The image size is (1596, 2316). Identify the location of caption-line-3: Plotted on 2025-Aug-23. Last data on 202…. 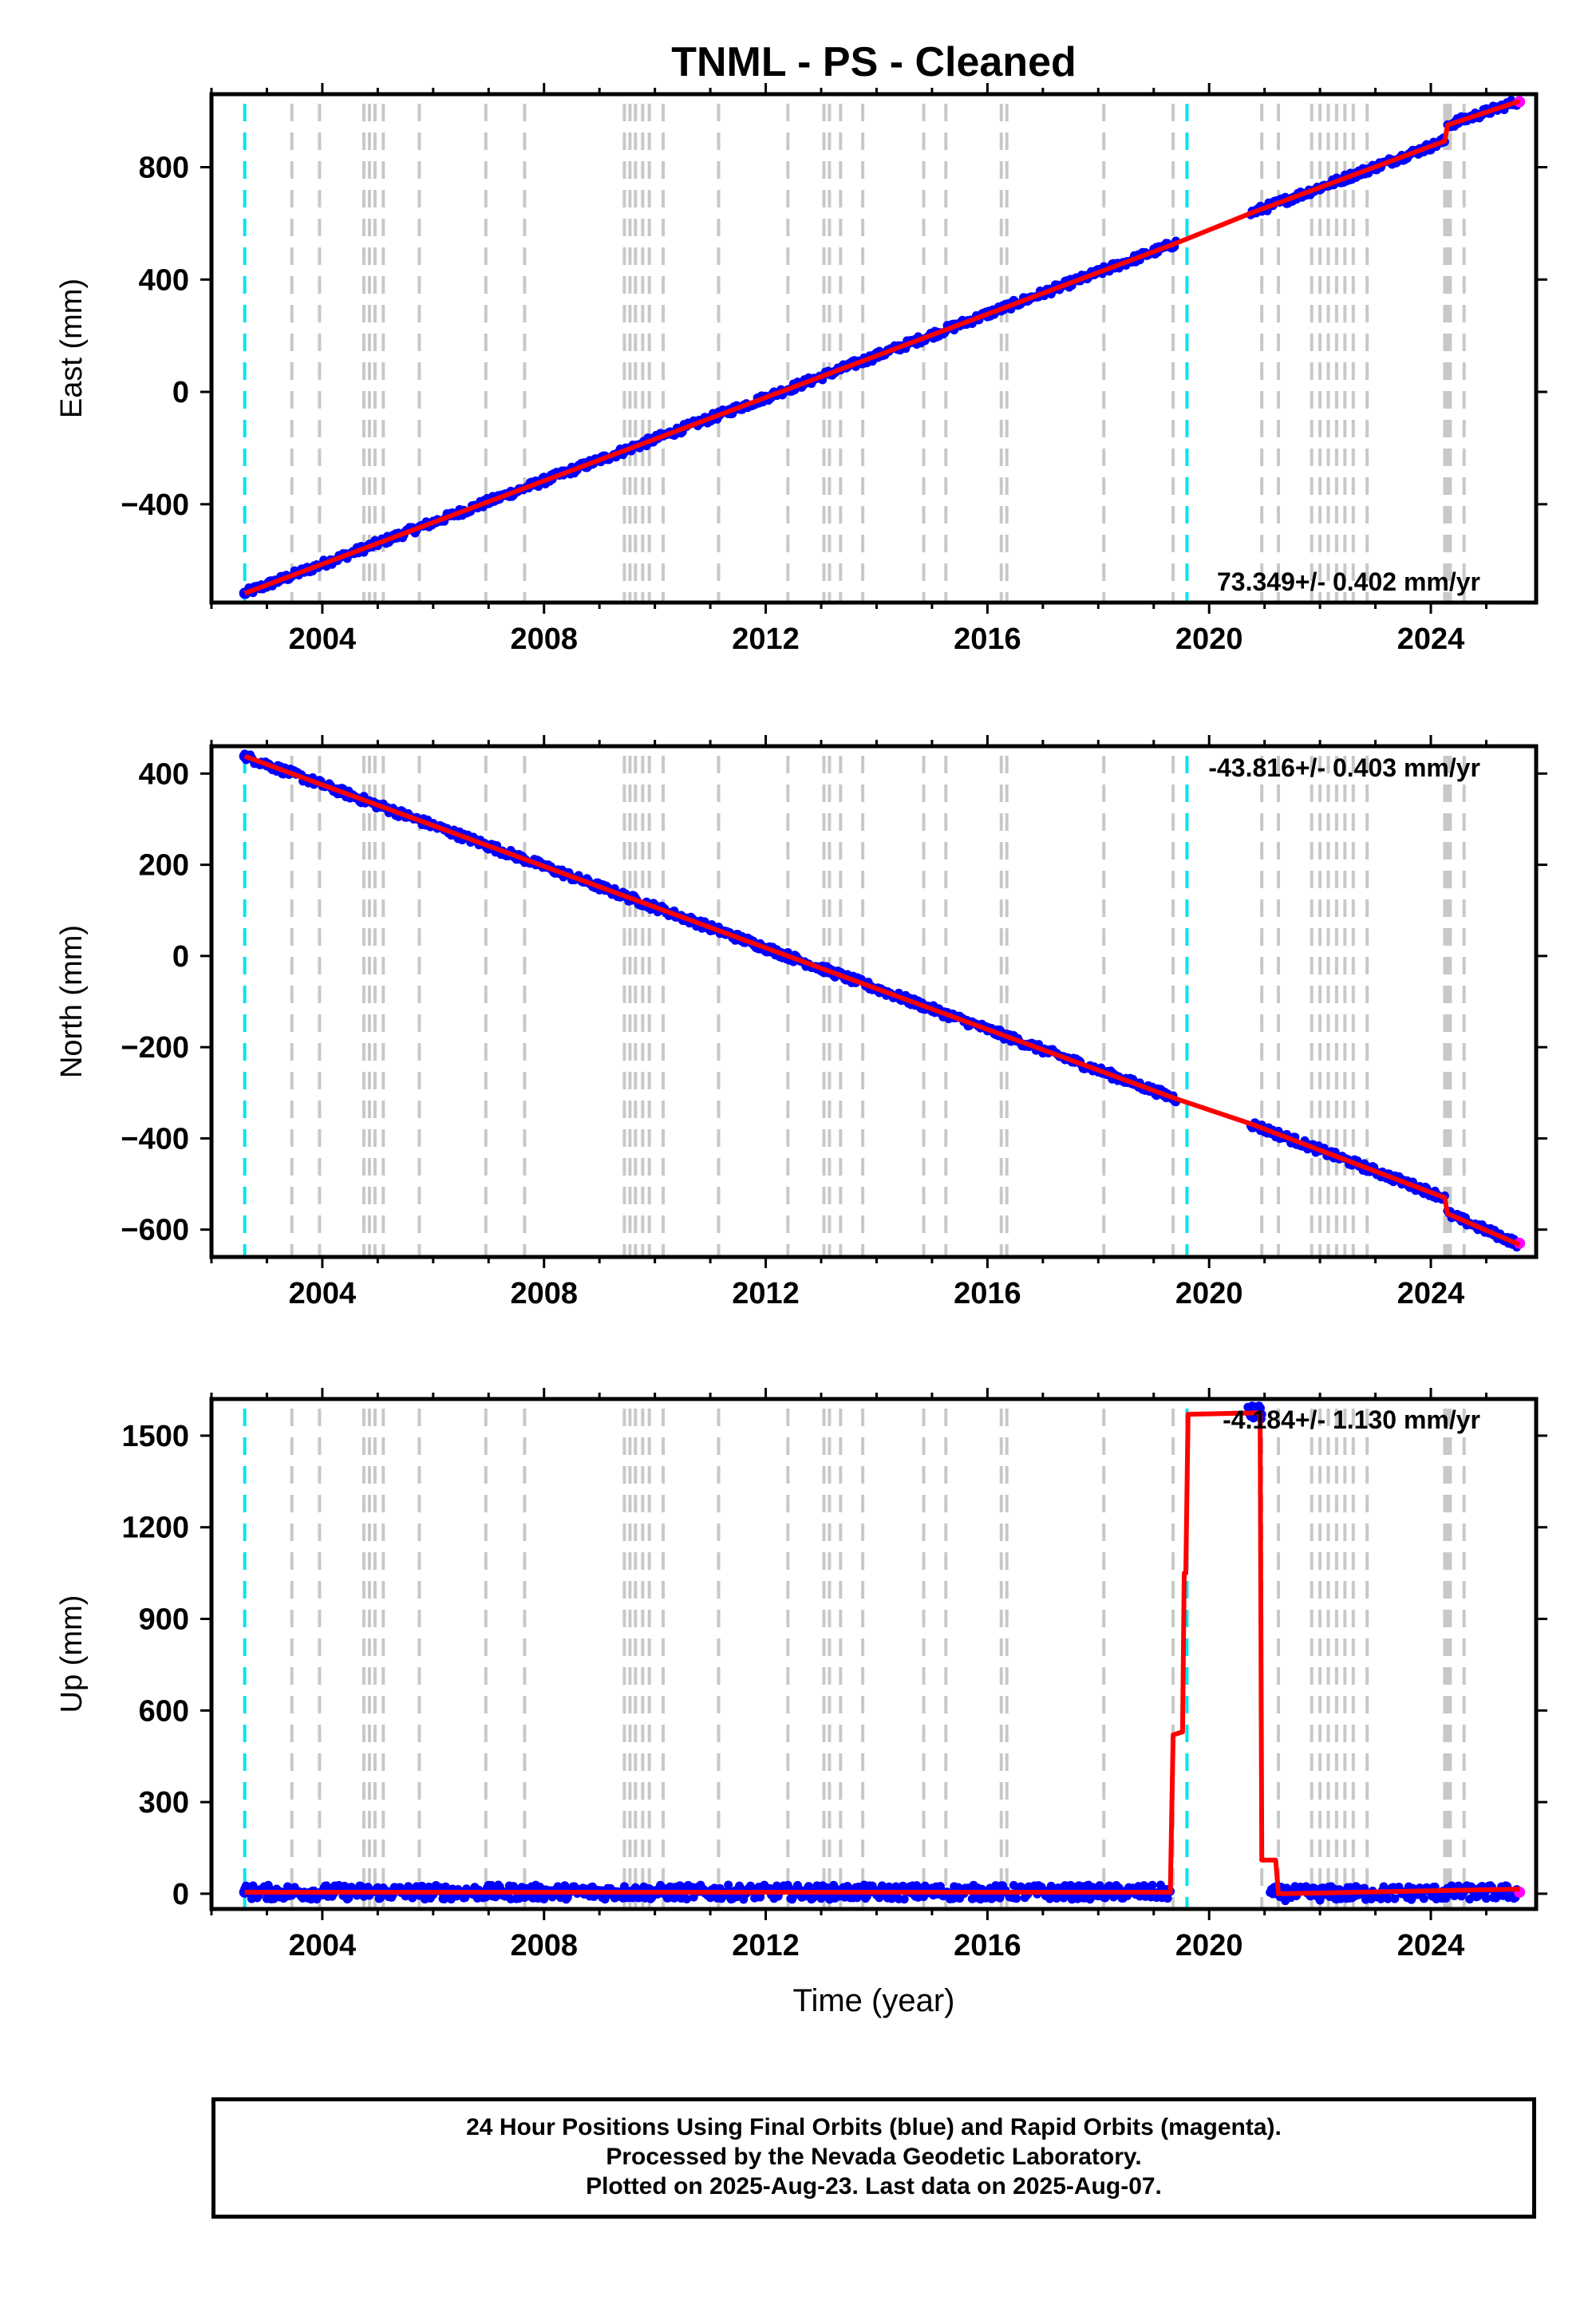
(874, 2186).